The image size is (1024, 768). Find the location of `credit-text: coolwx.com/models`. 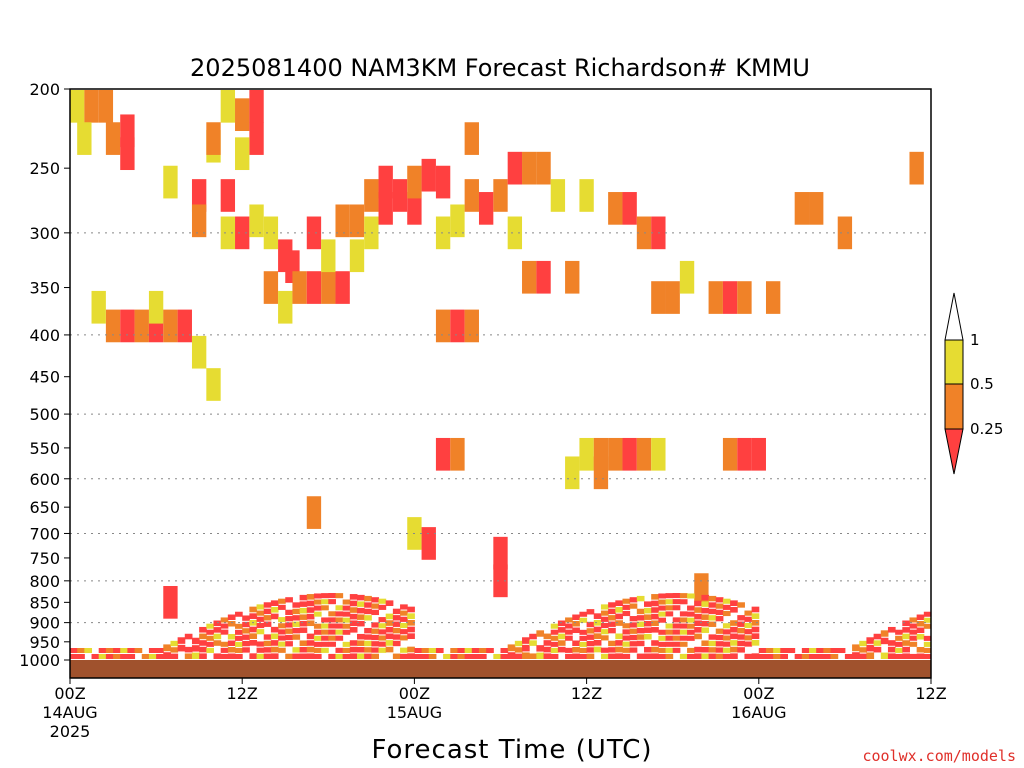

credit-text: coolwx.com/models is located at coordinates (939, 756).